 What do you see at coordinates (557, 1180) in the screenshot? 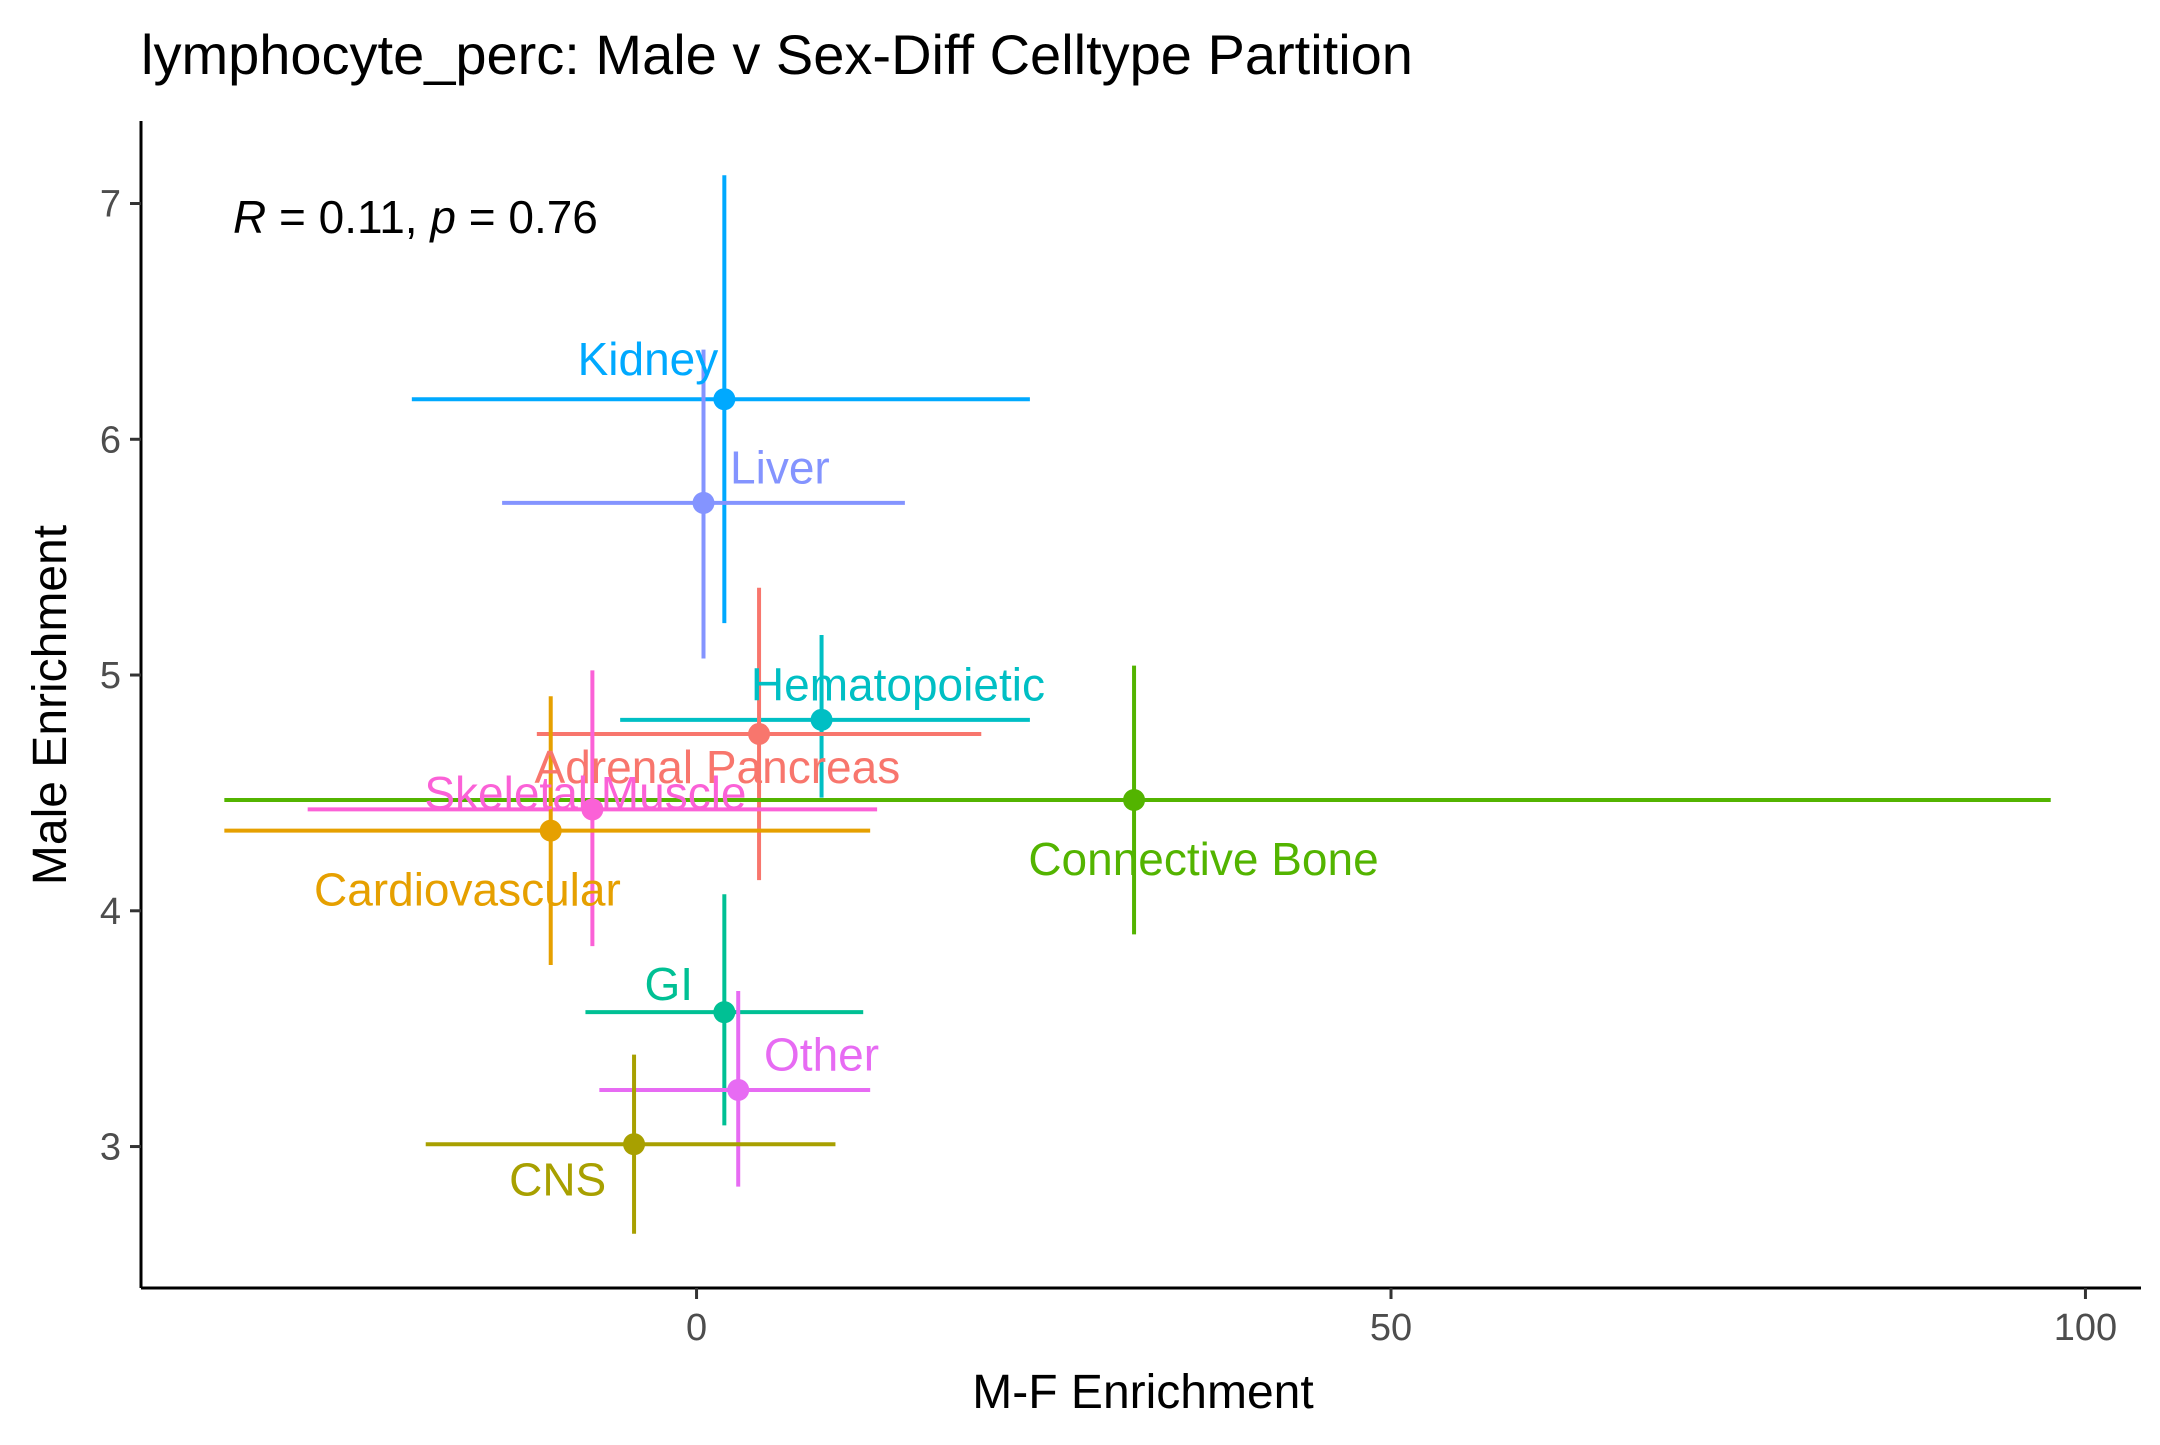
I see `point-label-cns: CNS` at bounding box center [557, 1180].